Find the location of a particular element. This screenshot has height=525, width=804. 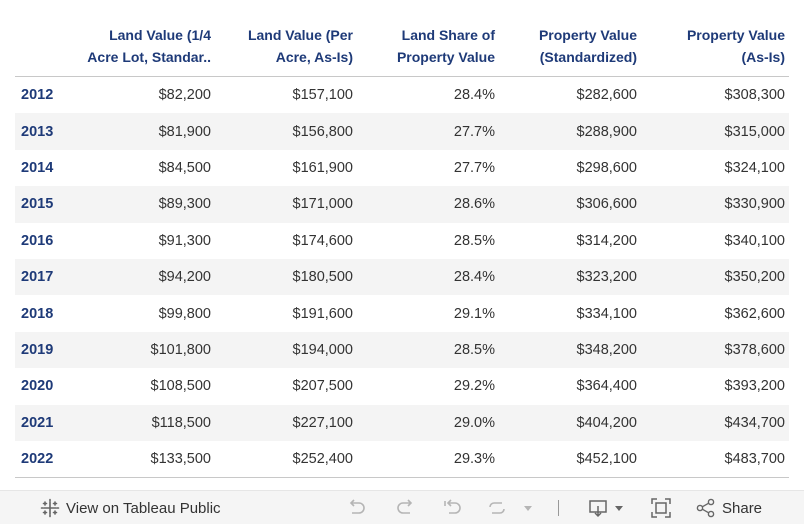

table-cell: $288,900 is located at coordinates (570, 131).